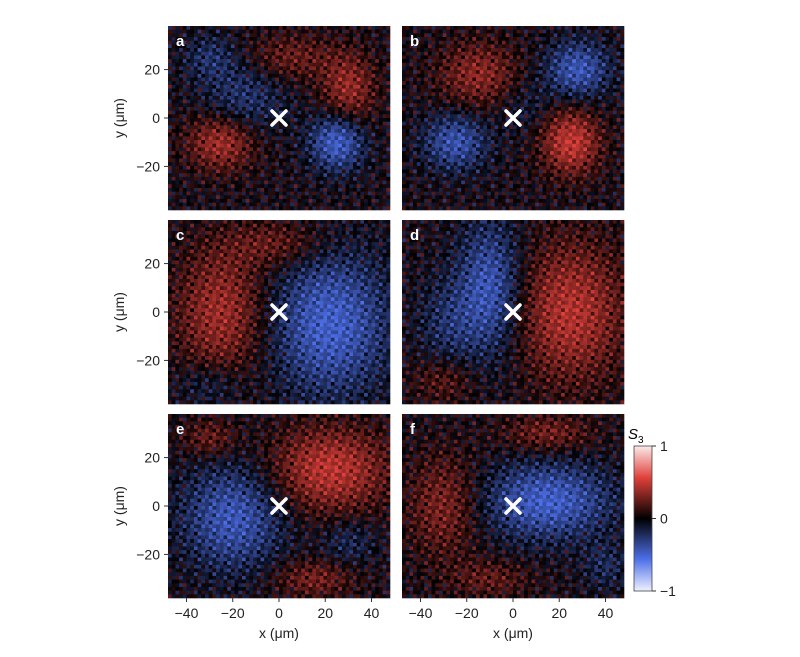  I want to click on cross-marker, so click(279, 118).